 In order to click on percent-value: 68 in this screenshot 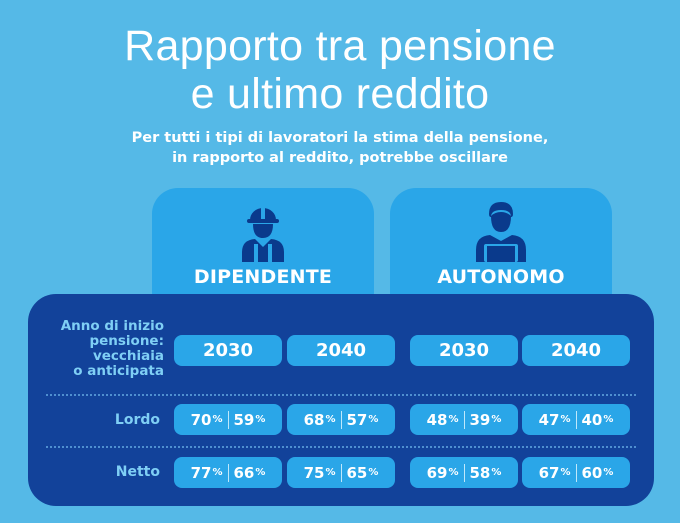, I will do `click(314, 419)`.